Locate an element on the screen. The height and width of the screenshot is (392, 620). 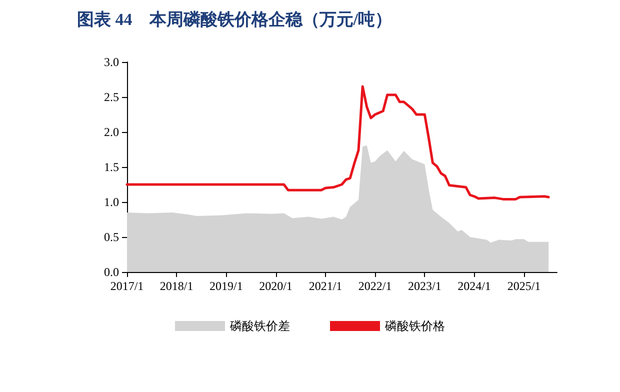
legend-label: 磷酸铁价差 is located at coordinates (259, 326).